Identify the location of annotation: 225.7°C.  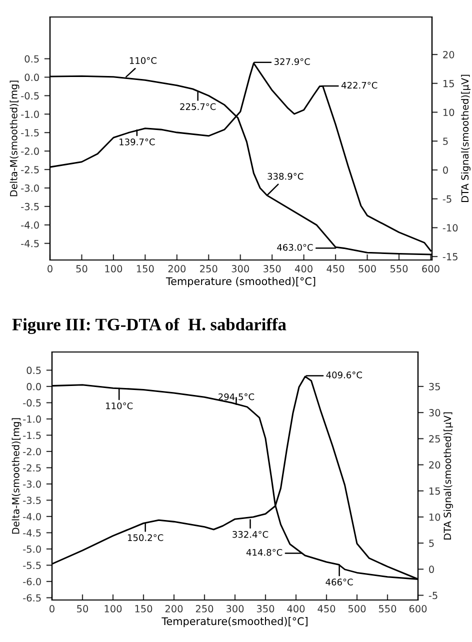
(198, 106).